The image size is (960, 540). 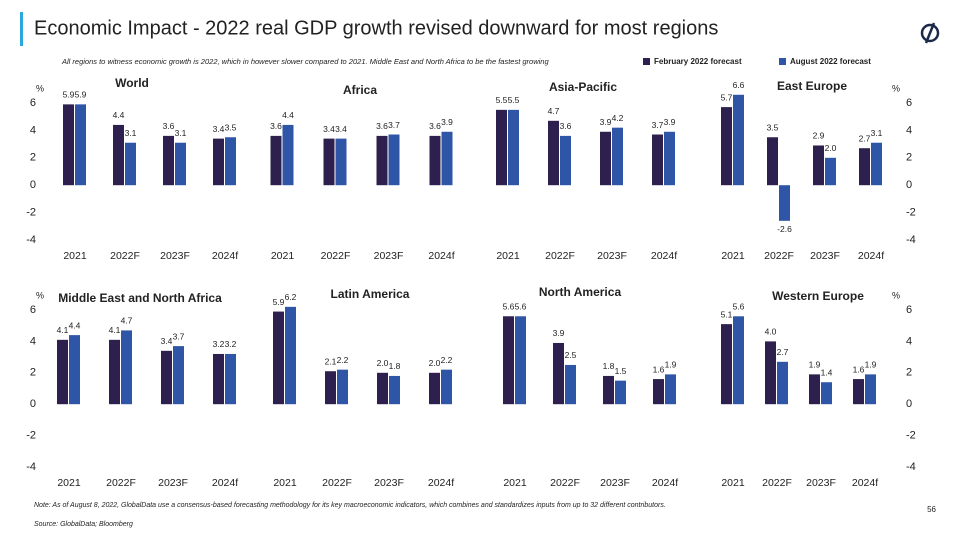 What do you see at coordinates (131, 133) in the screenshot?
I see `data-label: 3.1` at bounding box center [131, 133].